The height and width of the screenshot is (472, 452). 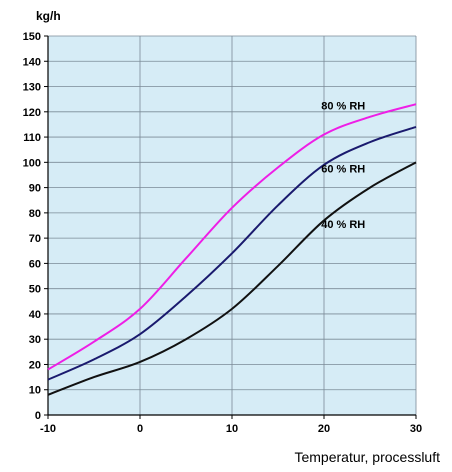 What do you see at coordinates (32, 113) in the screenshot?
I see `y-tick-label: 120` at bounding box center [32, 113].